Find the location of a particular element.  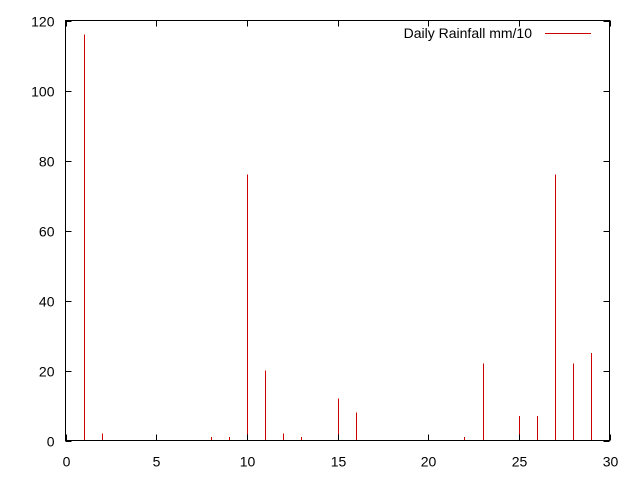

y-tick-label-20: 20 is located at coordinates (47, 372).